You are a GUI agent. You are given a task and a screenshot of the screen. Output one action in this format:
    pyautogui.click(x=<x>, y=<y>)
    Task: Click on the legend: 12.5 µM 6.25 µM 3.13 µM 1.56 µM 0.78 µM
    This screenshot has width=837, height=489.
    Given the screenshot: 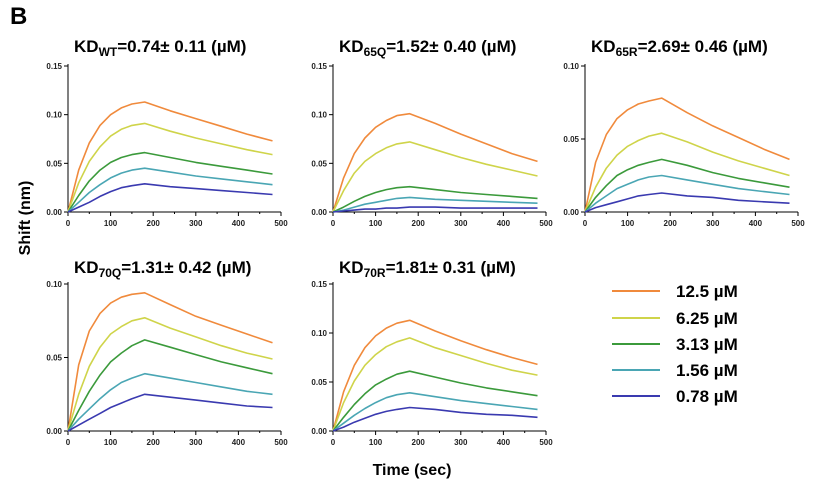 What is the action you would take?
    pyautogui.click(x=675, y=344)
    